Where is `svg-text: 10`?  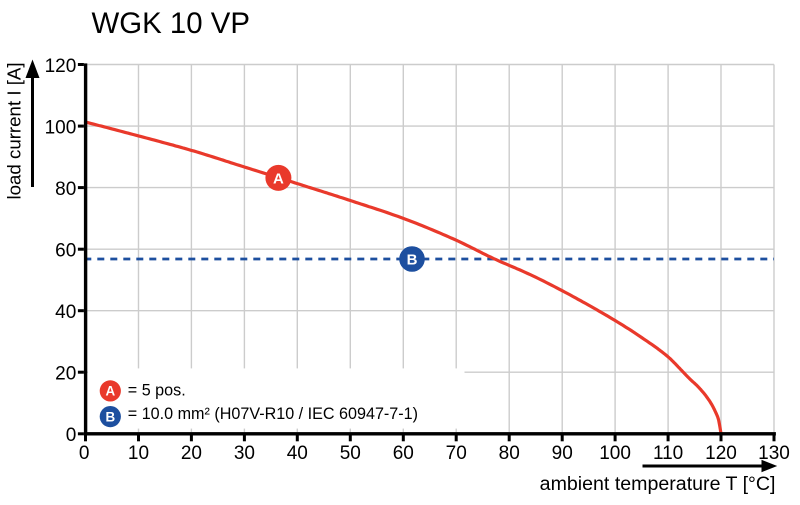
svg-text: 10 is located at coordinates (138, 453).